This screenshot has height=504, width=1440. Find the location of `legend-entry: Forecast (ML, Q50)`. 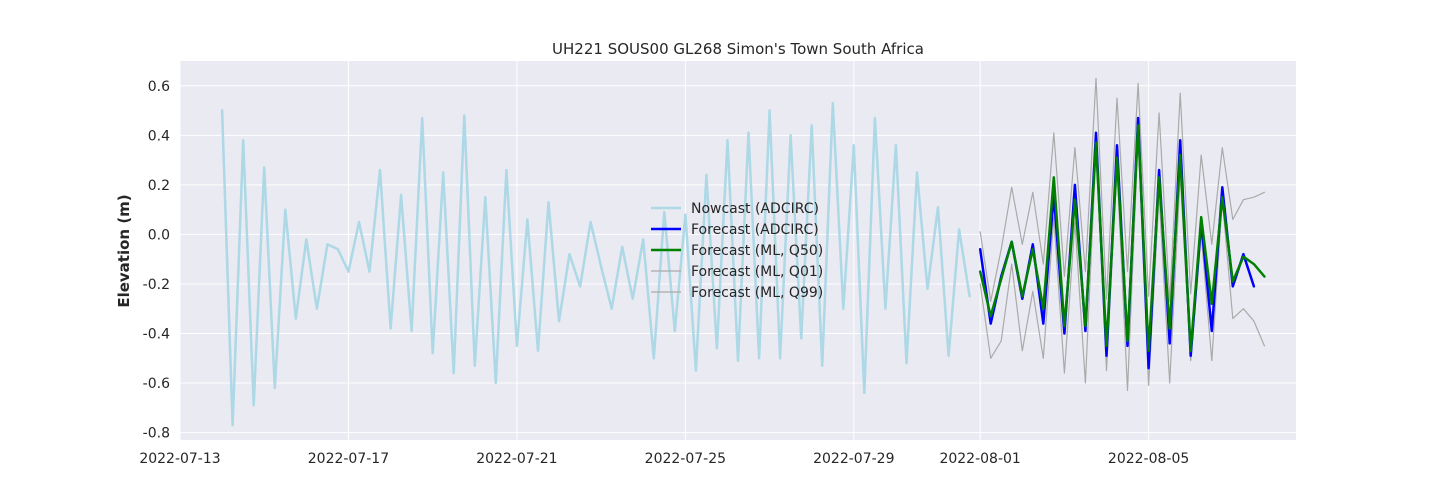

legend-entry: Forecast (ML, Q50) is located at coordinates (757, 251).